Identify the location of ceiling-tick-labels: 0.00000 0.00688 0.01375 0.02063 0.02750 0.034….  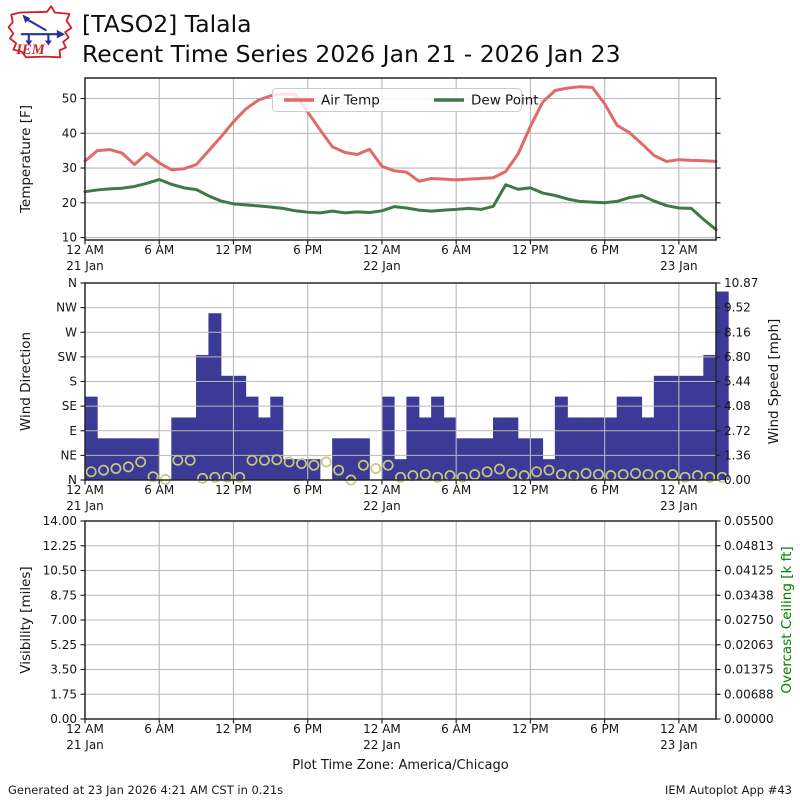
(749, 620).